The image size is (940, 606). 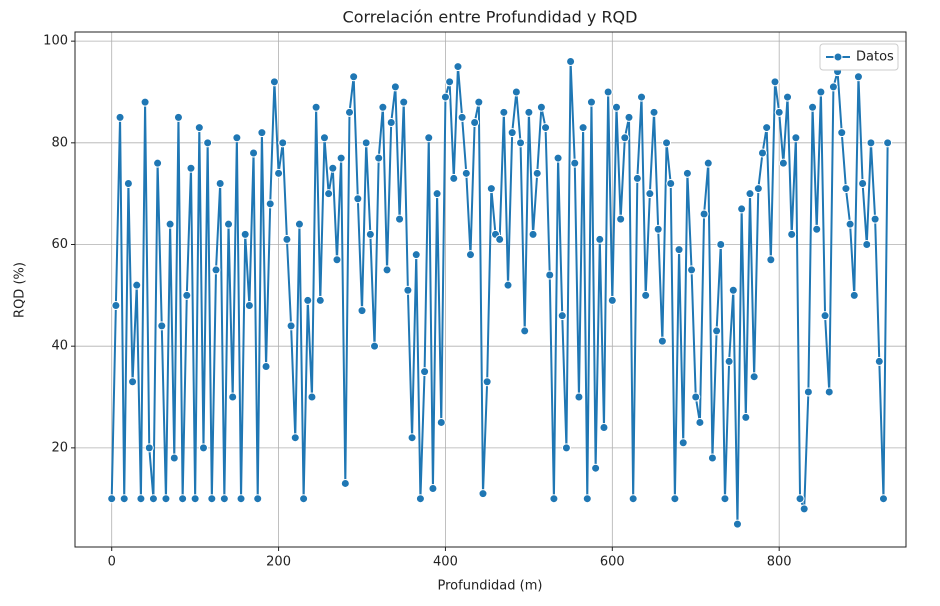 What do you see at coordinates (59, 142) in the screenshot?
I see `y-tick-label: 80` at bounding box center [59, 142].